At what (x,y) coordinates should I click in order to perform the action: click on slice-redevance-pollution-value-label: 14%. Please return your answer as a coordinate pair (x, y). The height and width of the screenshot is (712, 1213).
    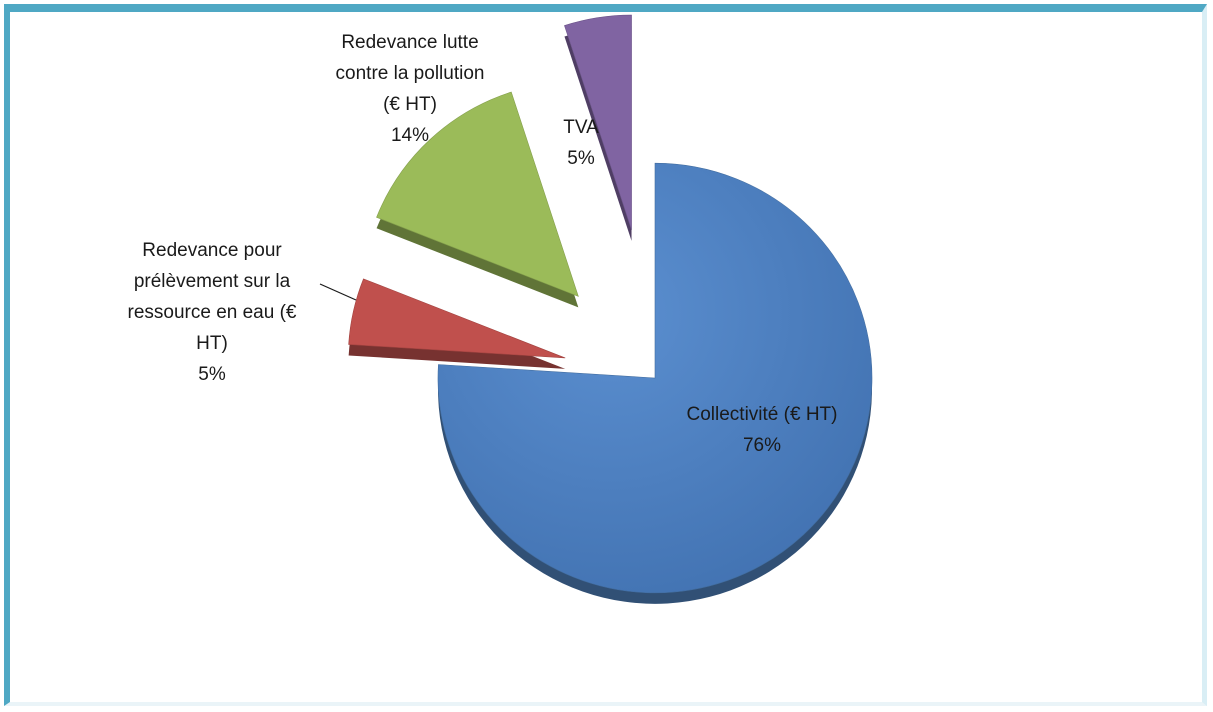
    Looking at the image, I should click on (410, 135).